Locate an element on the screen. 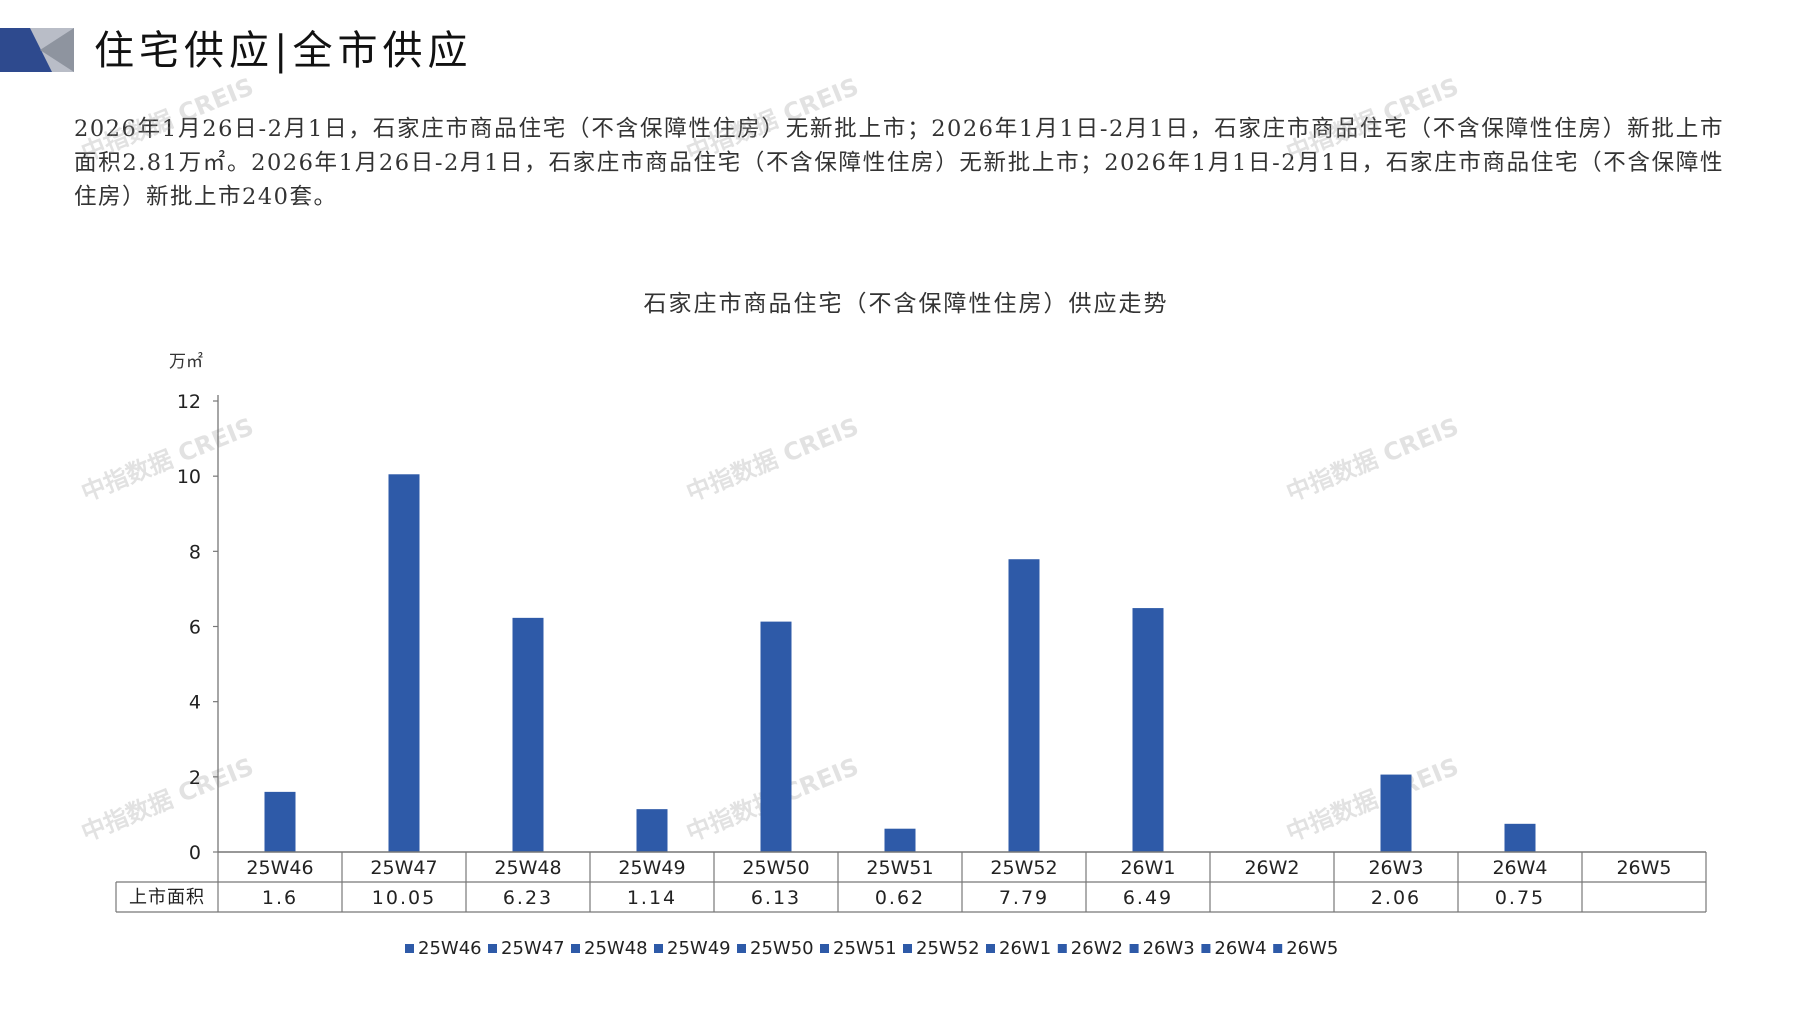 Image resolution: width=1797 pixels, height=1010 pixels. y-tick-label: 2 is located at coordinates (195, 778).